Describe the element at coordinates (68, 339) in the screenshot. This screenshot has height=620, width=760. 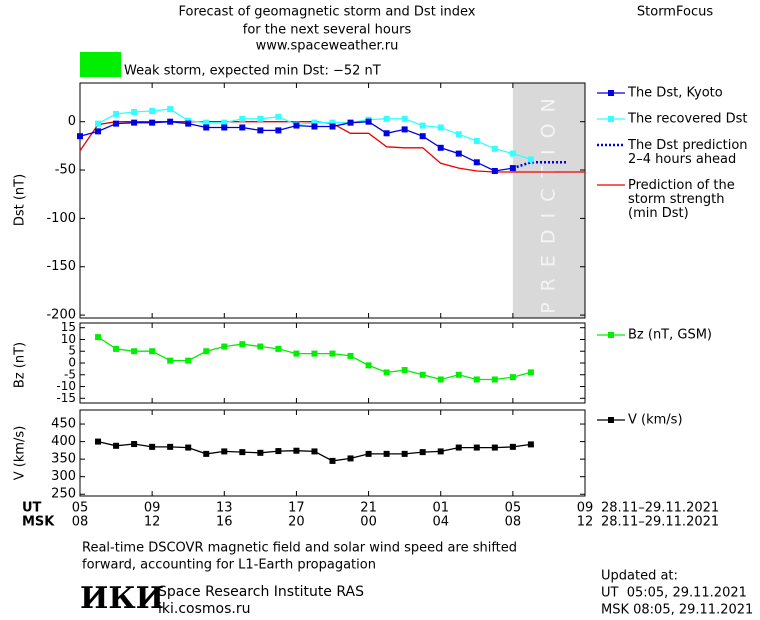
I see `y-tick-label: 10` at that location.